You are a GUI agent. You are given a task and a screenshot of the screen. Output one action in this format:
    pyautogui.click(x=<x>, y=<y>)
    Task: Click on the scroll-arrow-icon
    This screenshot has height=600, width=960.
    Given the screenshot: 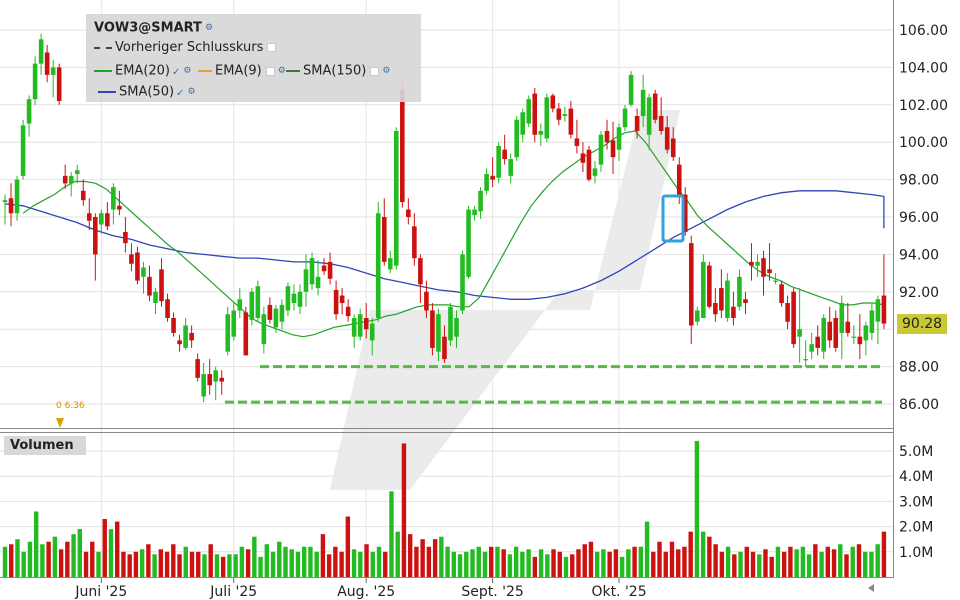 What is the action you would take?
    pyautogui.click(x=871, y=588)
    